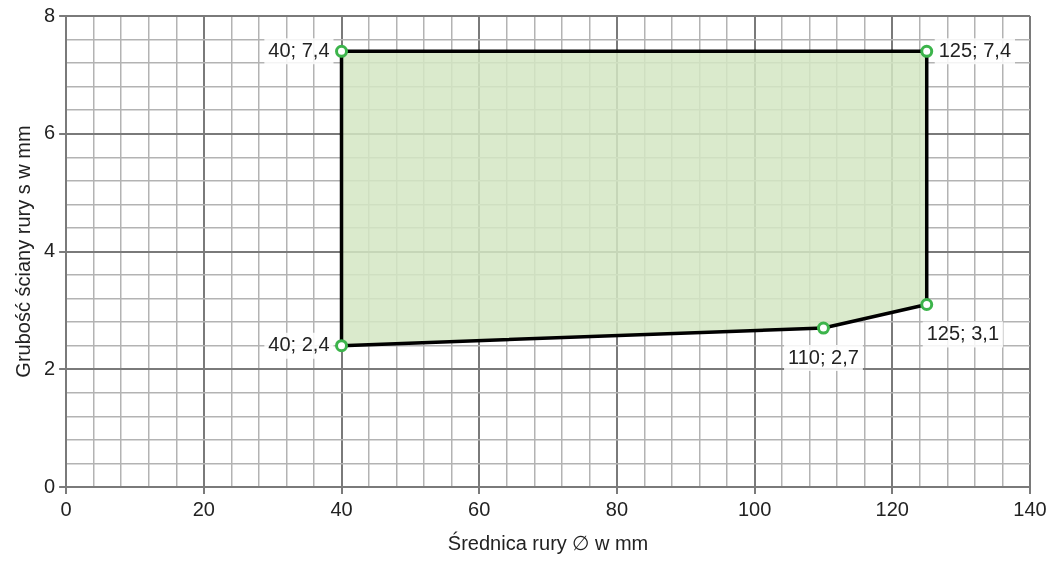 The width and height of the screenshot is (1054, 566). I want to click on x-tick-label: 20, so click(203, 508).